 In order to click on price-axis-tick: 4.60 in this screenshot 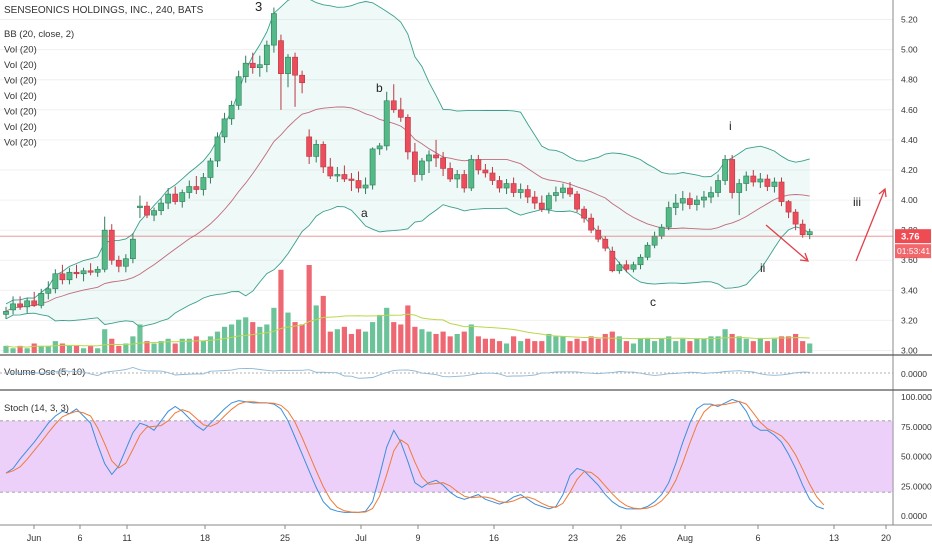, I will do `click(909, 110)`.